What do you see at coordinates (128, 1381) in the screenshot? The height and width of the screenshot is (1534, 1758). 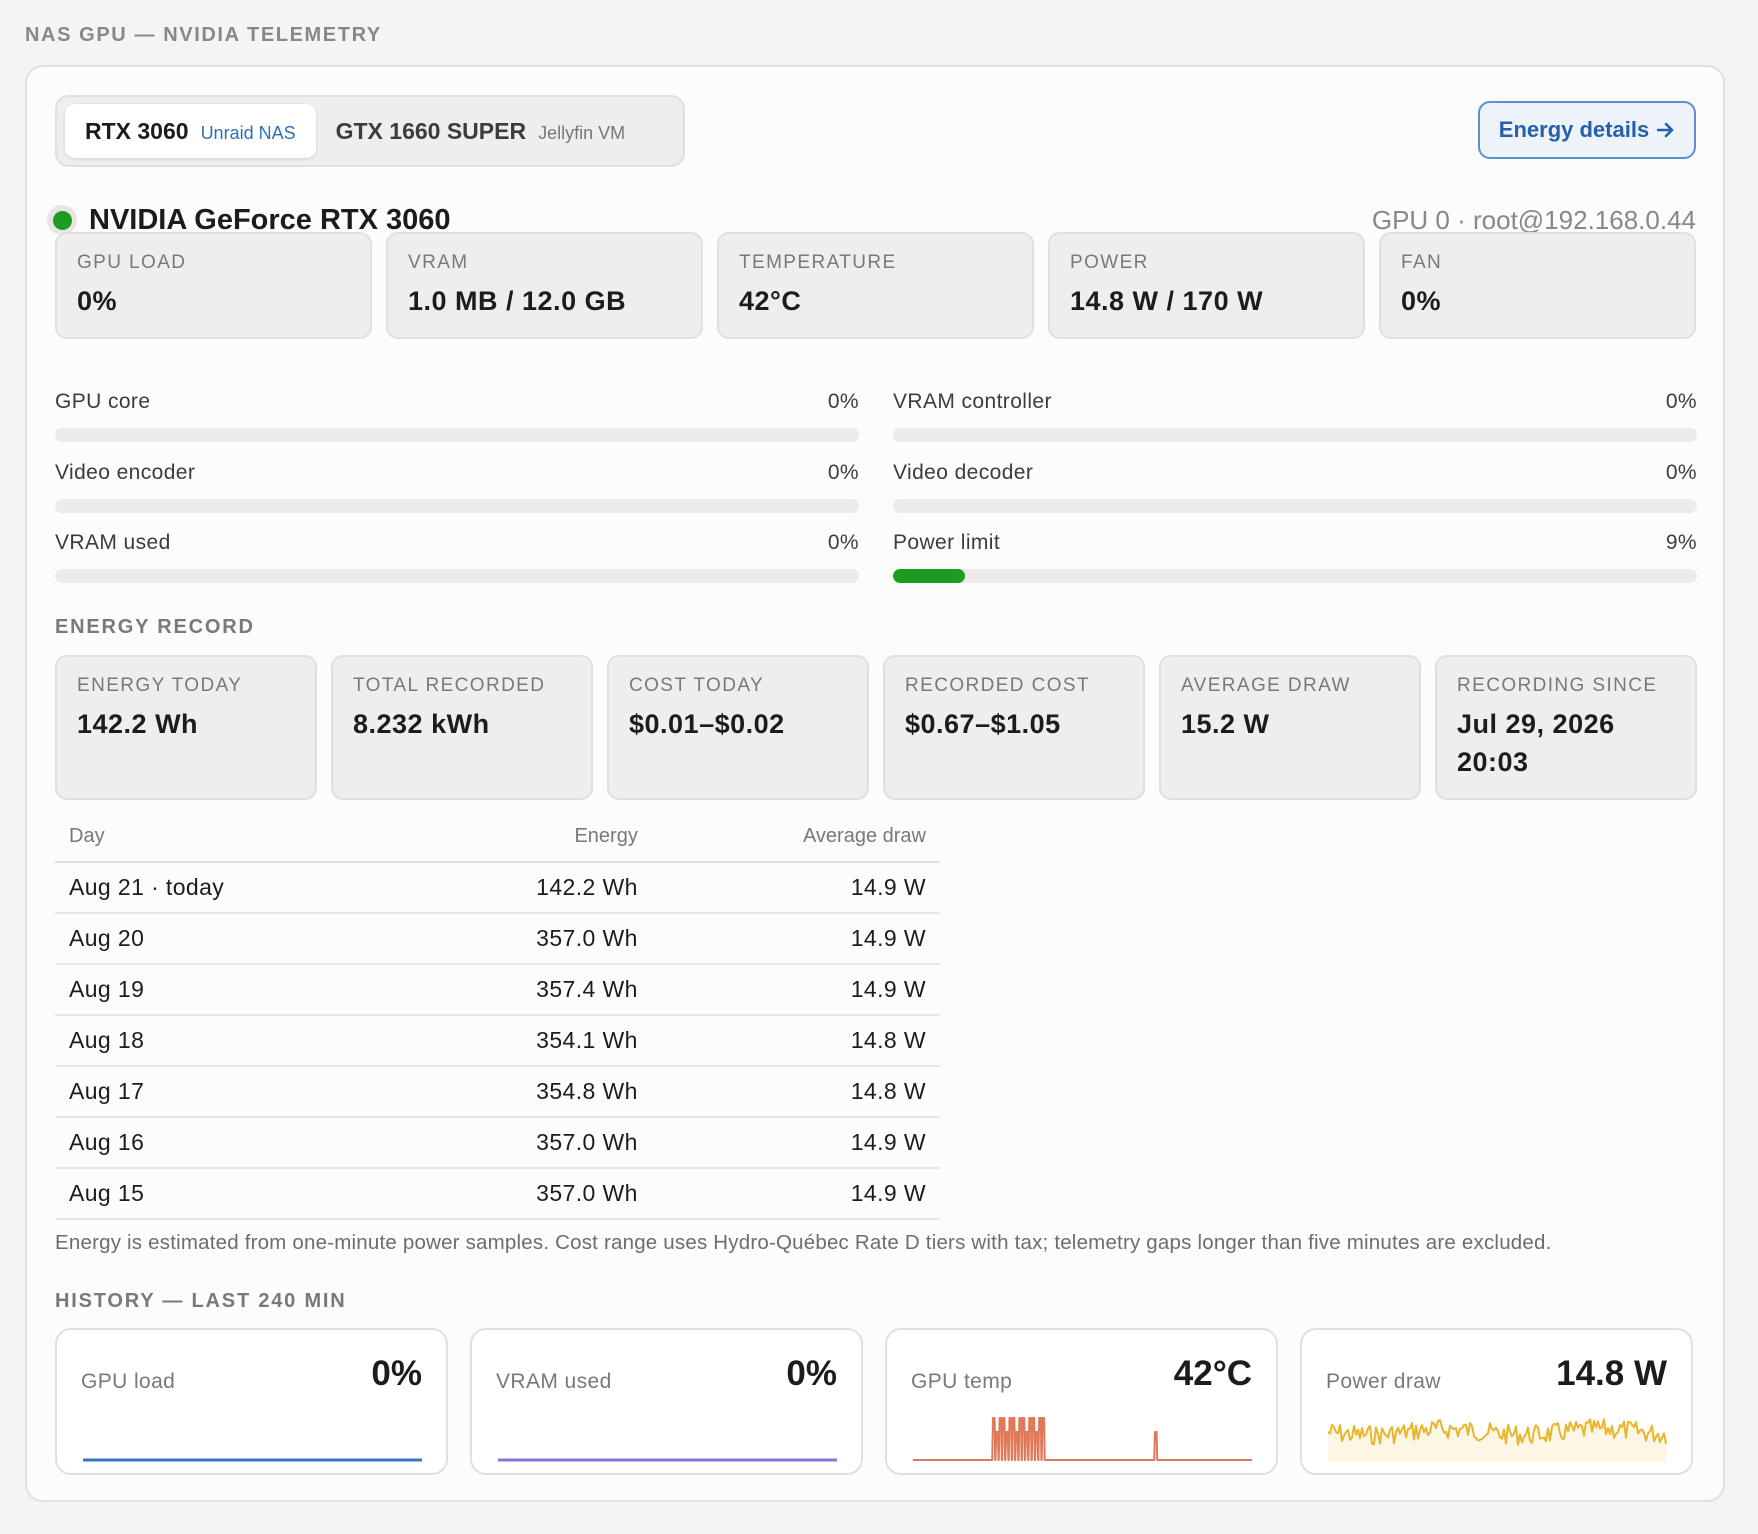 I see `spark-label: GPU load` at bounding box center [128, 1381].